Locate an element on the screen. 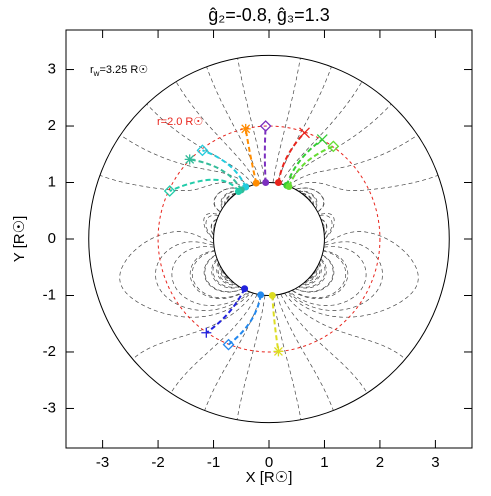 This screenshot has height=496, width=491. x-tick-label: 1 is located at coordinates (324, 462).